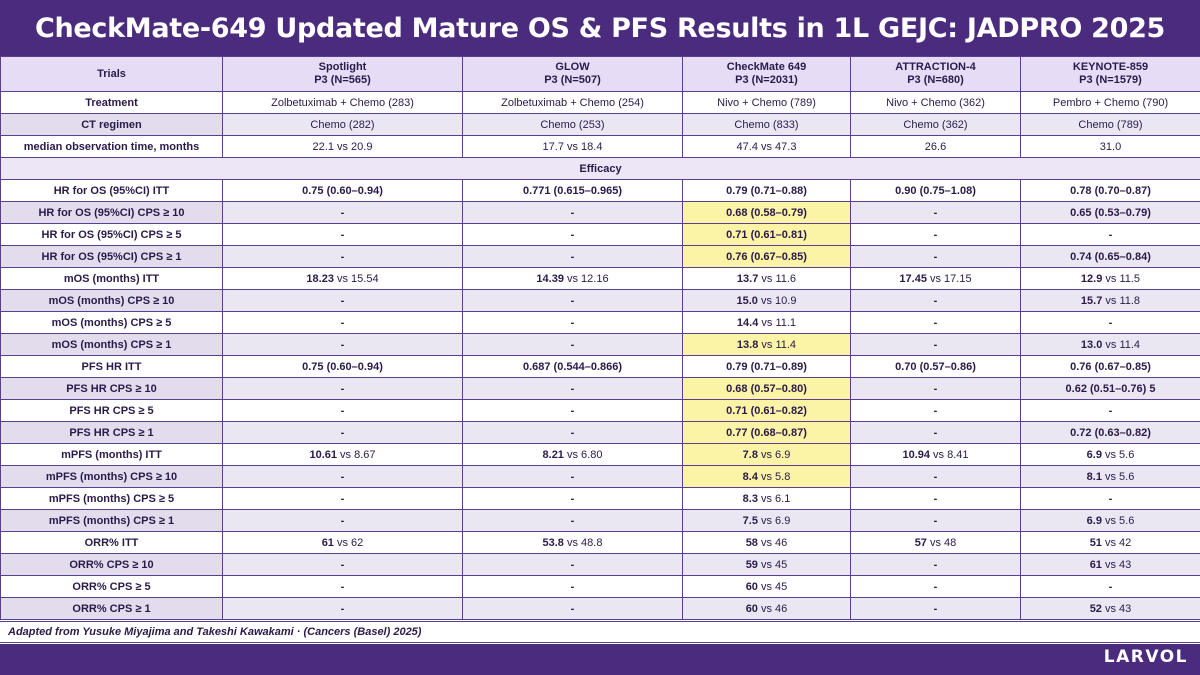 The image size is (1200, 675). Describe the element at coordinates (600, 322) in the screenshot. I see `table-row: mOS (months) CPS ≥ 5 - - 14.4 vs 11.1 - -` at that location.